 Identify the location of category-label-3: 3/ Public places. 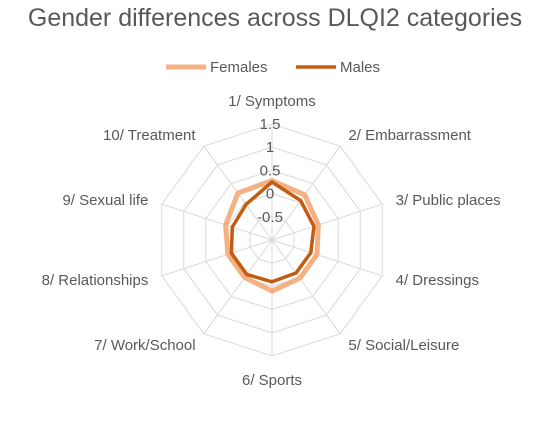
(448, 200).